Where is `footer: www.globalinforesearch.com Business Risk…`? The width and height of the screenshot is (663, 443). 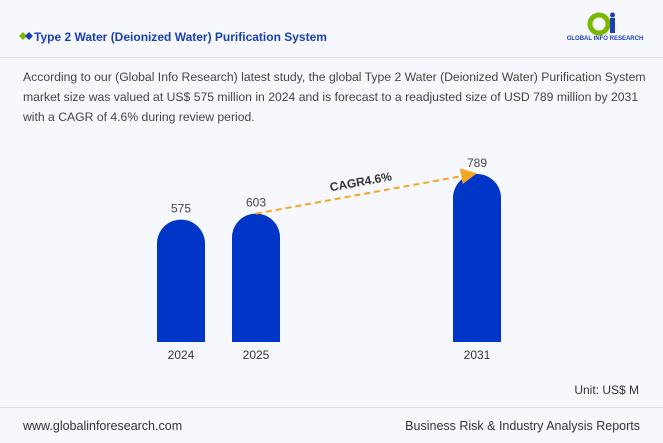 footer: www.globalinforesearch.com Business Risk… is located at coordinates (331, 425).